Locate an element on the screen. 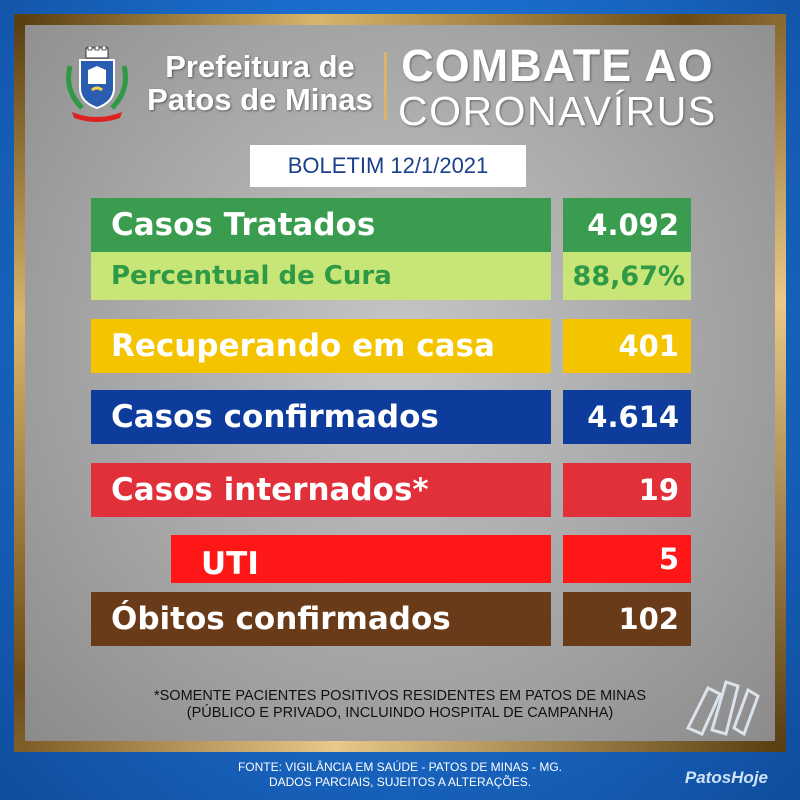 This screenshot has height=800, width=800. stat-row-treated: Casos Tratados 4.092 is located at coordinates (391, 225).